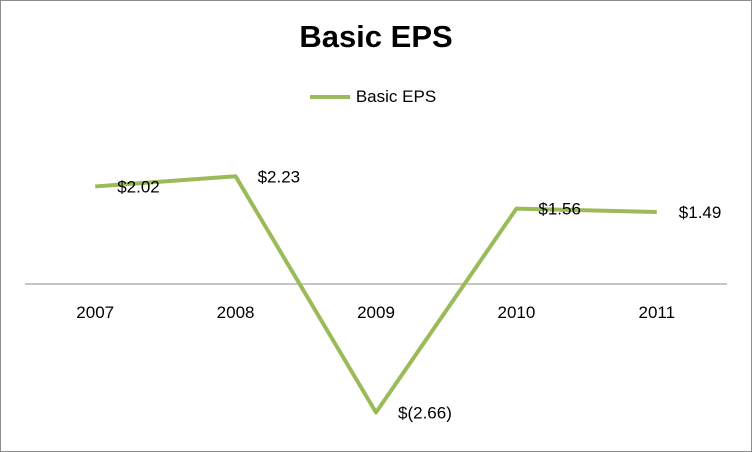  What do you see at coordinates (396, 96) in the screenshot?
I see `legend-label-basic-eps: Basic EPS` at bounding box center [396, 96].